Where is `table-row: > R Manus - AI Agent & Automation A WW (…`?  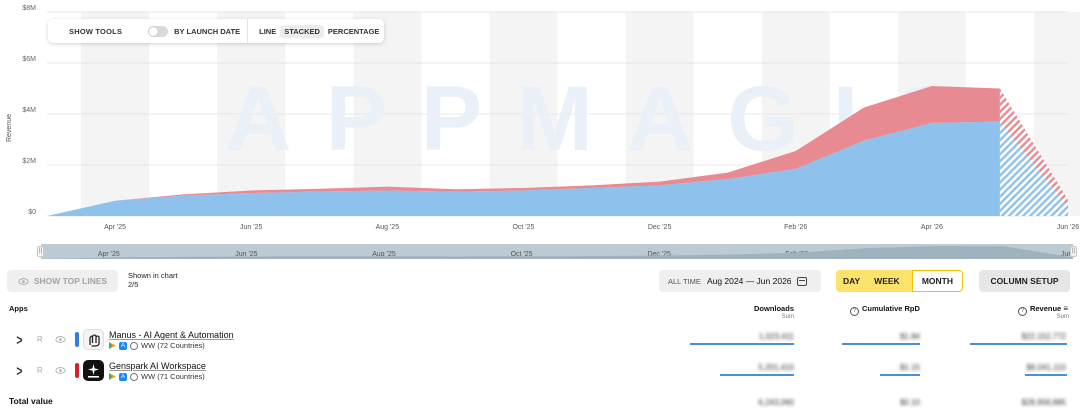 table-row: > R Manus - AI Agent & Automation A WW (… is located at coordinates (540, 340).